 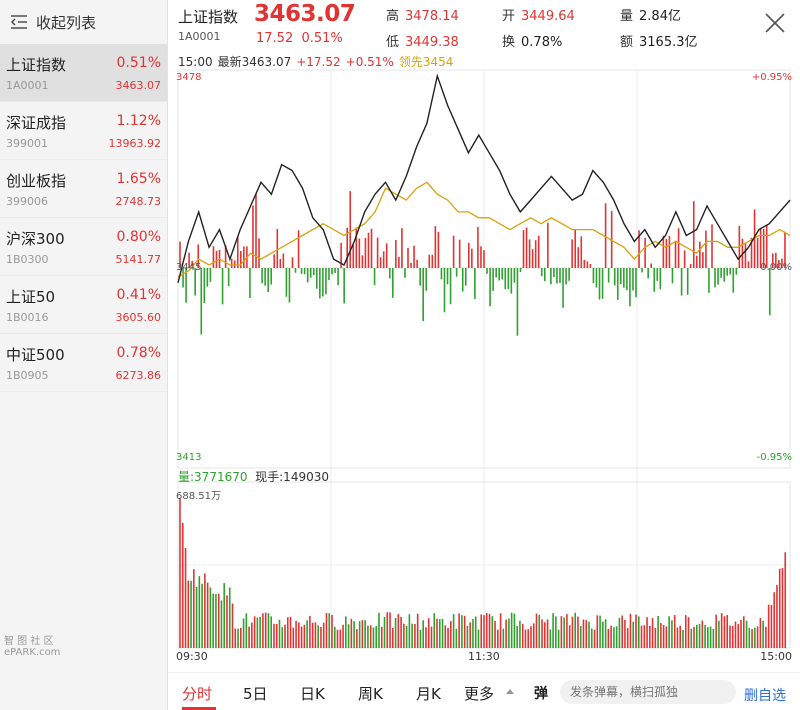 What do you see at coordinates (765, 696) in the screenshot?
I see `remove-favorite-button: 删自选` at bounding box center [765, 696].